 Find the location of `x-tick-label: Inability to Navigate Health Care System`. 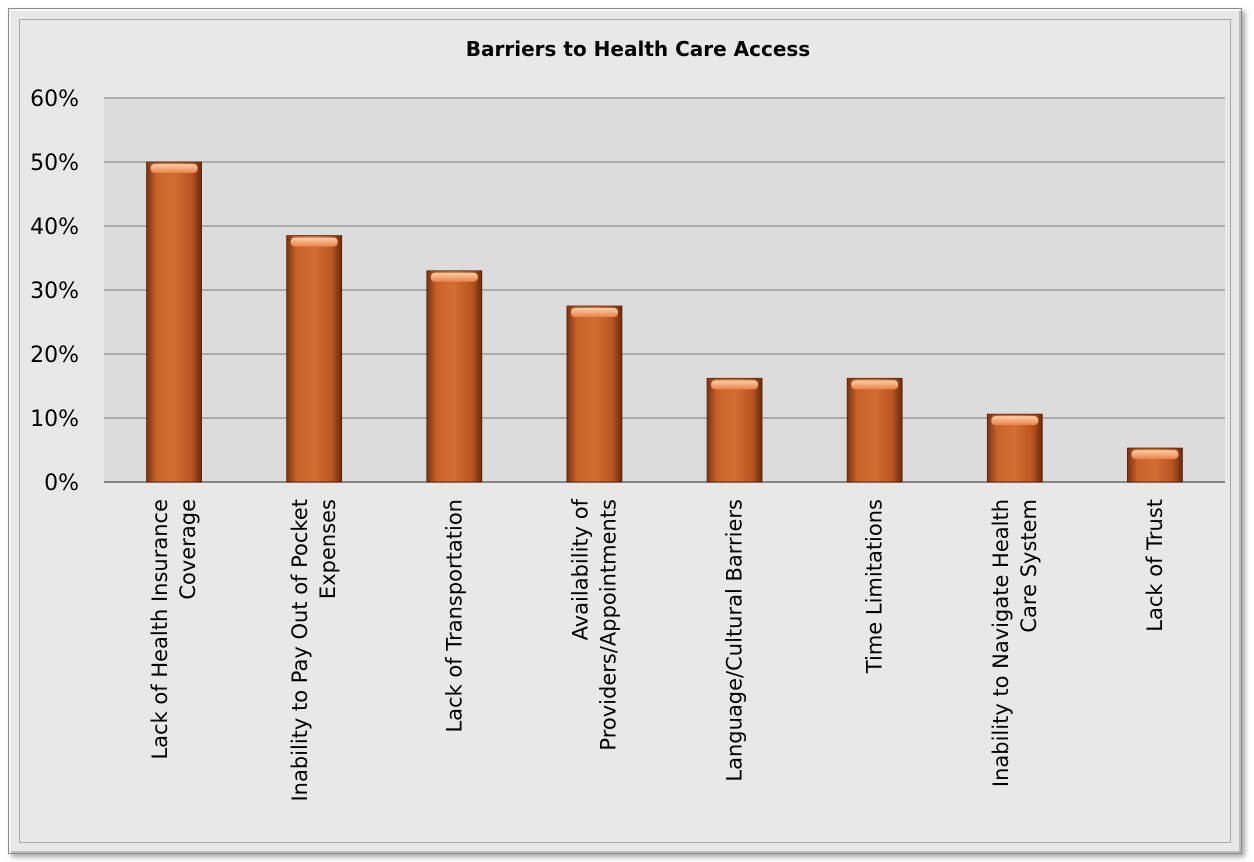

x-tick-label: Inability to Navigate Health Care System is located at coordinates (1015, 643).